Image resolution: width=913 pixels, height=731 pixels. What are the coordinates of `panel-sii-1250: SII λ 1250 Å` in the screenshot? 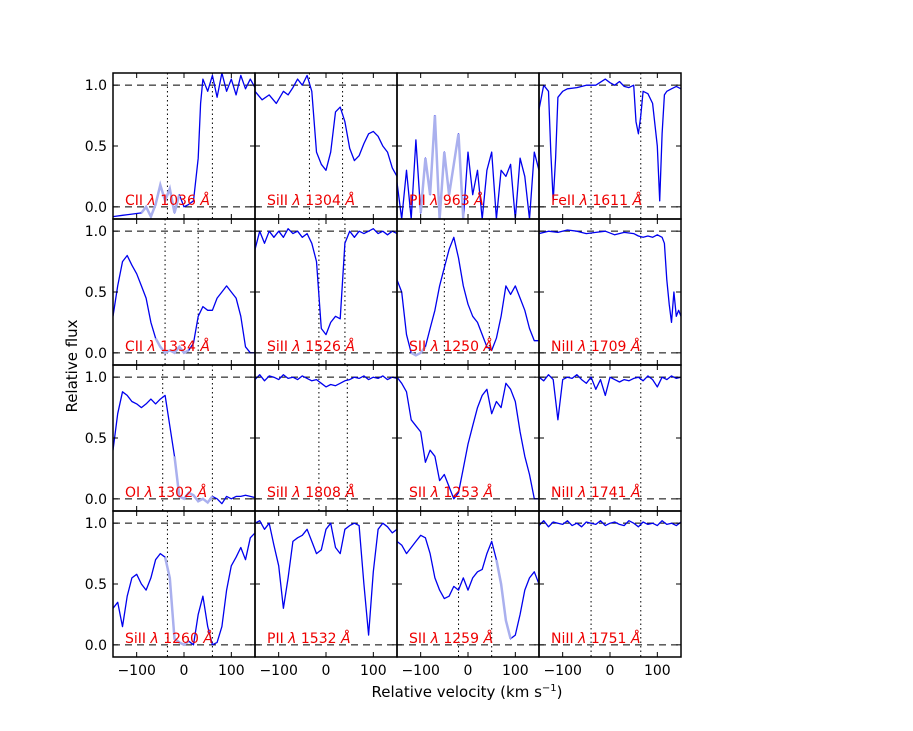 It's located at (468, 292).